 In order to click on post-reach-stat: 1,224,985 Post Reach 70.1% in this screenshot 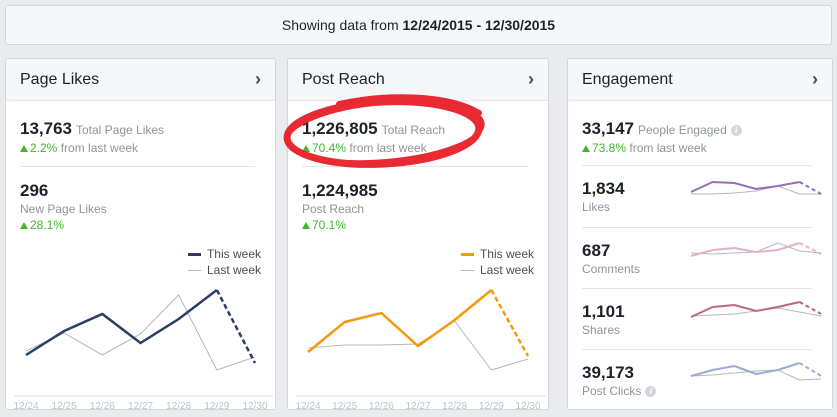, I will do `click(340, 206)`.